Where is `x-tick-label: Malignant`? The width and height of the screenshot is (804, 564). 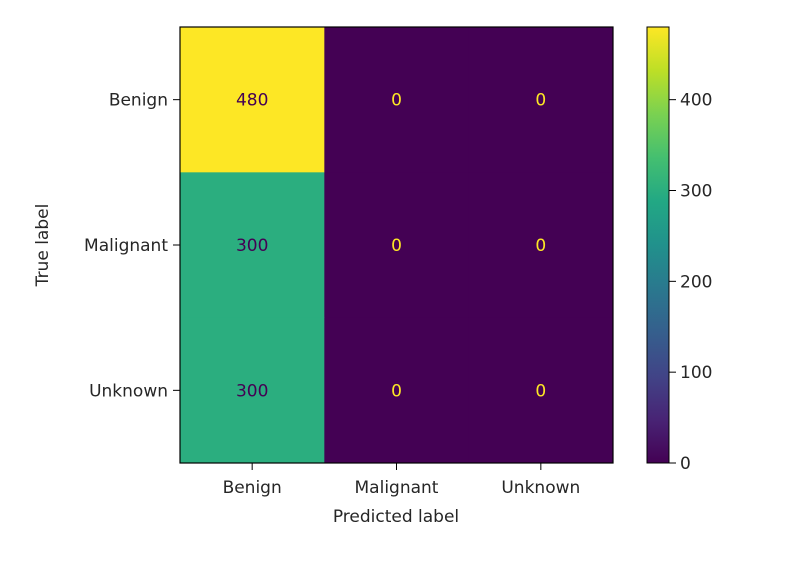
x-tick-label: Malignant is located at coordinates (397, 488).